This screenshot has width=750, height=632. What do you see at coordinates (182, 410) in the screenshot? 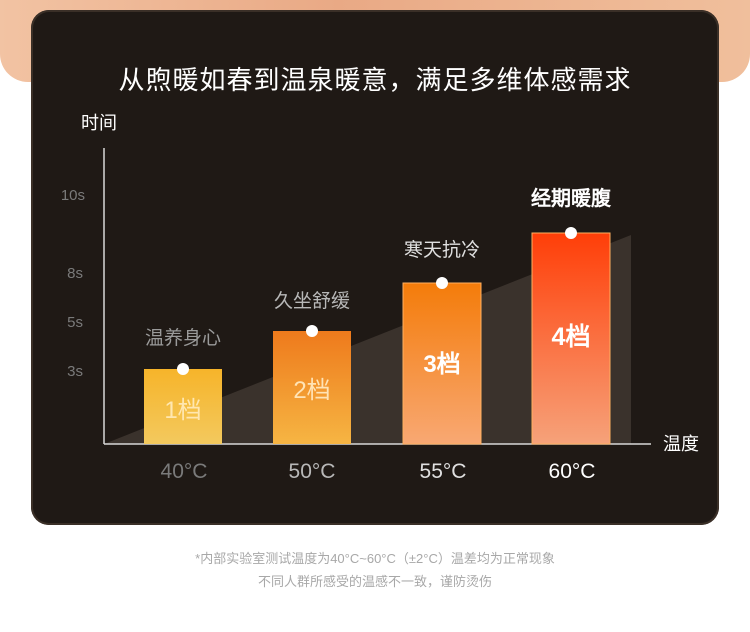
I see `bar-label-1: 1档` at bounding box center [182, 410].